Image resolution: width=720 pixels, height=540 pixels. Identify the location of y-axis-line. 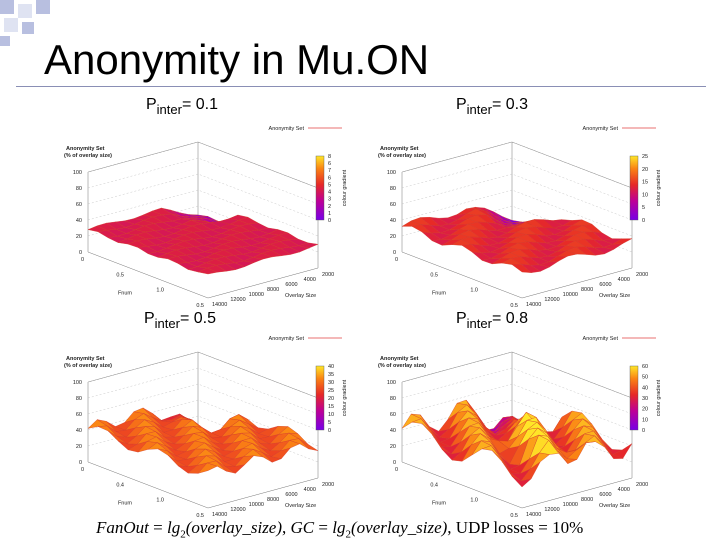
(263, 493).